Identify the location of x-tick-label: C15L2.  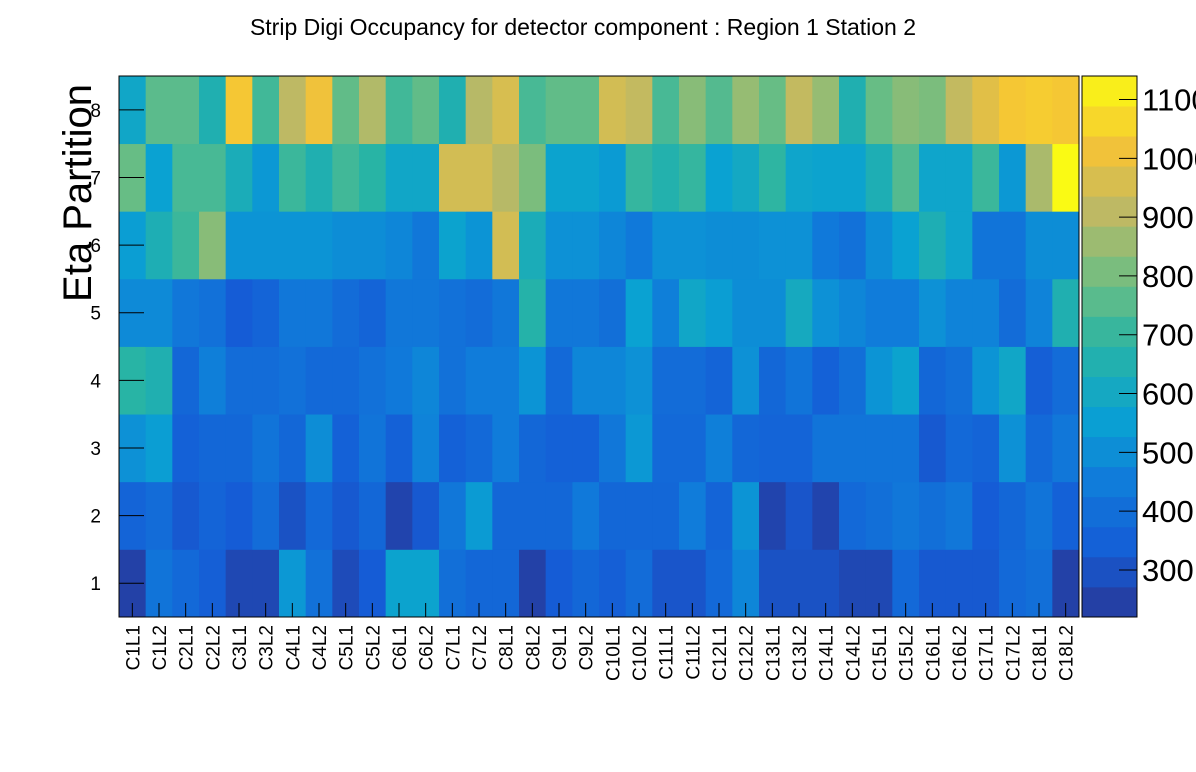
(907, 653).